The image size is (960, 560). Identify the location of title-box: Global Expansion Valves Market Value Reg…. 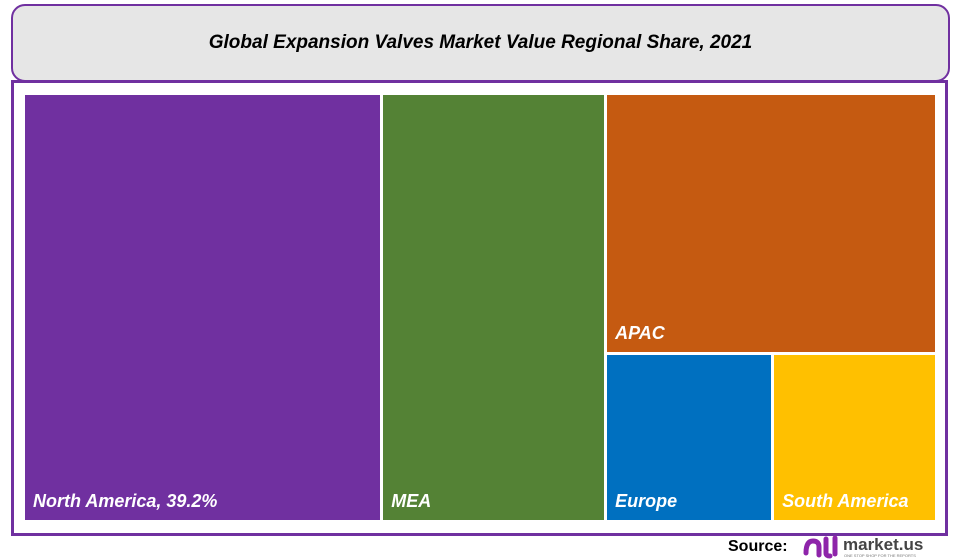
(480, 43).